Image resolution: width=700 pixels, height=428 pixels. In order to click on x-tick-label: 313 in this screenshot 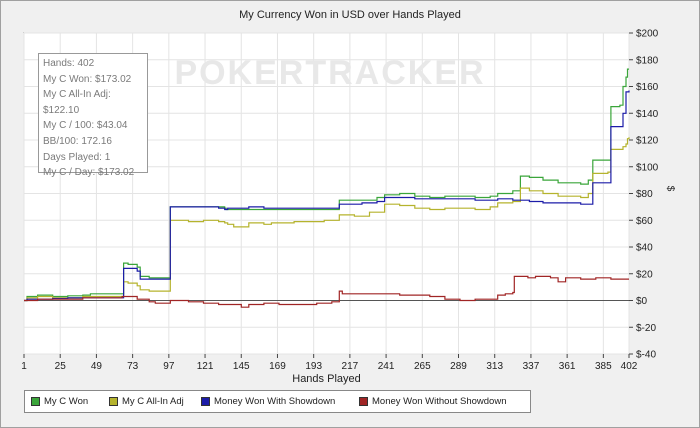, I will do `click(494, 366)`.